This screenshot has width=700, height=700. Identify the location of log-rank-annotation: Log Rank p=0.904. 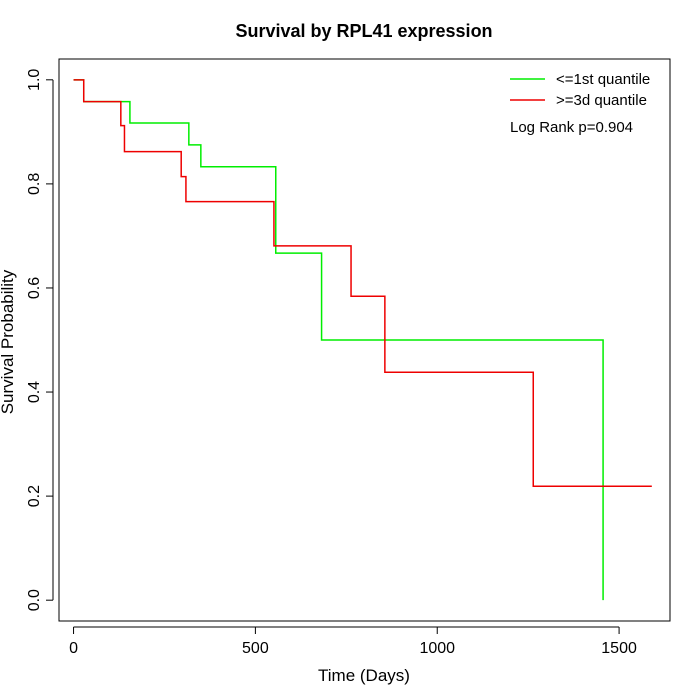
(571, 127).